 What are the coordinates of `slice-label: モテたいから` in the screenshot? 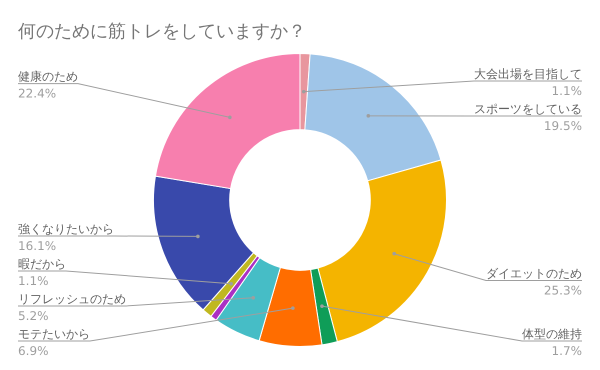 It's located at (54, 334).